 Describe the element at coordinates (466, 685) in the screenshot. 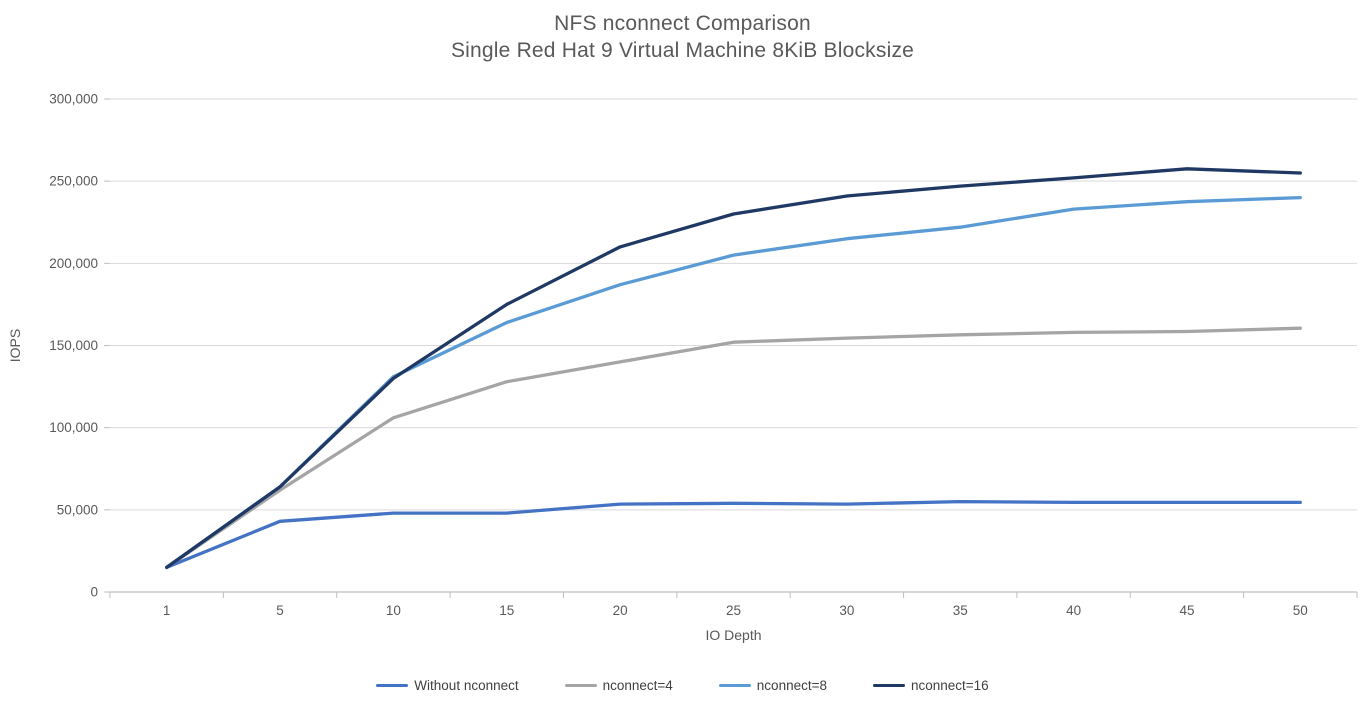

I see `legend-label: Without nconnect` at that location.